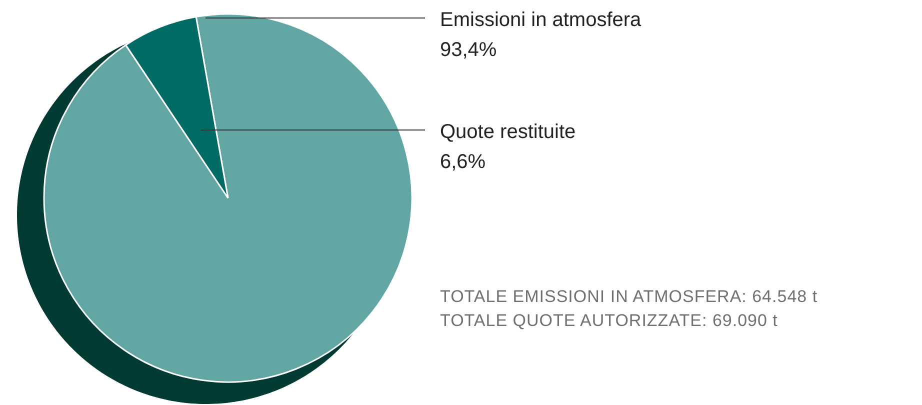 Image resolution: width=922 pixels, height=405 pixels. I want to click on data-label: 6,6%, so click(463, 162).